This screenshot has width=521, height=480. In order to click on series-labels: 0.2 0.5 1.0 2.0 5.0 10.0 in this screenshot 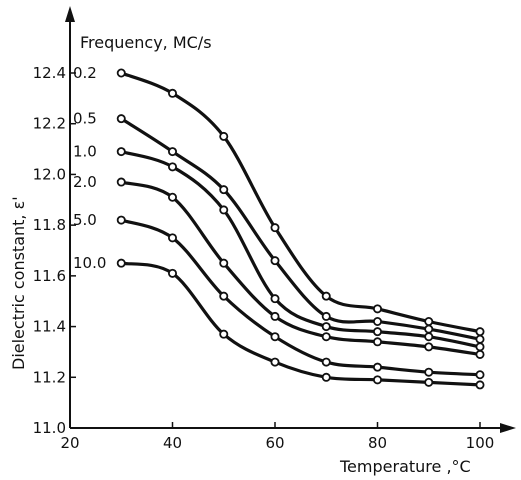, I will do `click(89, 168)`.